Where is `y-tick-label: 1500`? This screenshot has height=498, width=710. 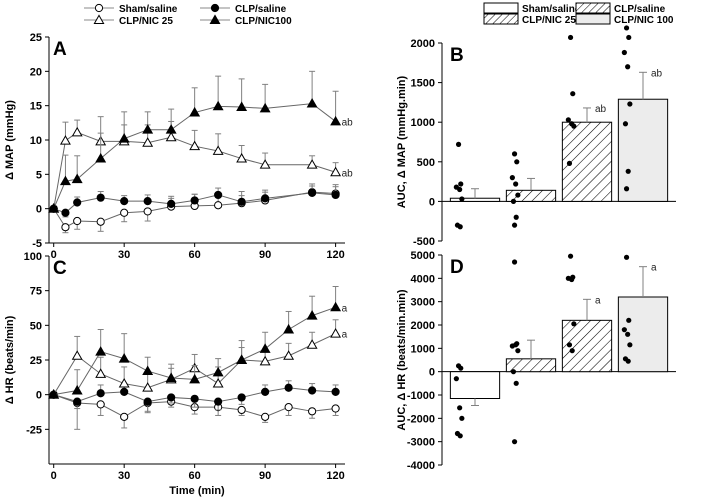 y-tick-label: 1500 is located at coordinates (423, 84).